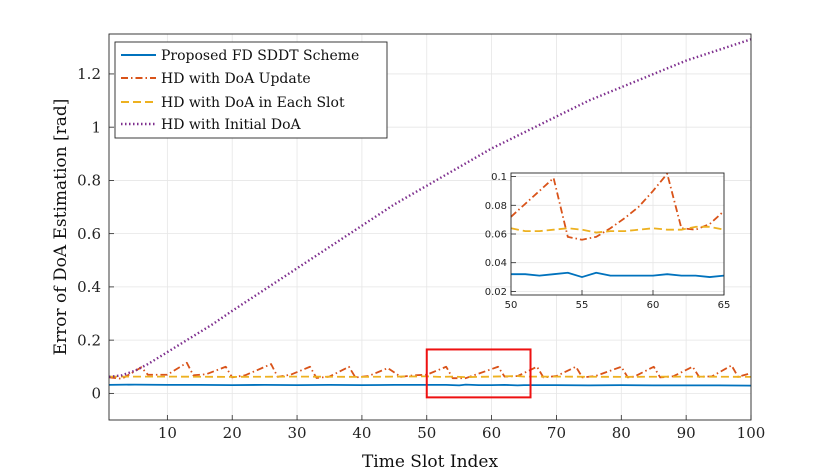  Describe the element at coordinates (430, 385) in the screenshot. I see `main-series-proposed-fd-sddt-scheme` at that location.